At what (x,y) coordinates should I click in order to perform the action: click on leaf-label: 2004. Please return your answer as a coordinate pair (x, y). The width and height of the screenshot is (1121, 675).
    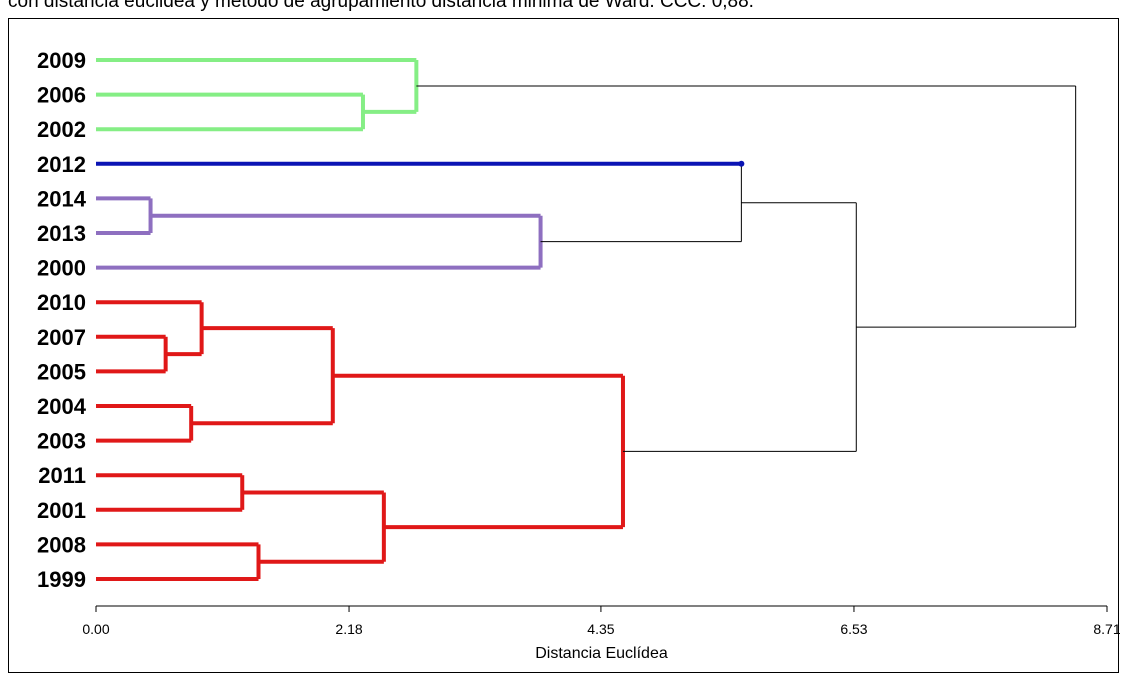
    Looking at the image, I should click on (62, 406).